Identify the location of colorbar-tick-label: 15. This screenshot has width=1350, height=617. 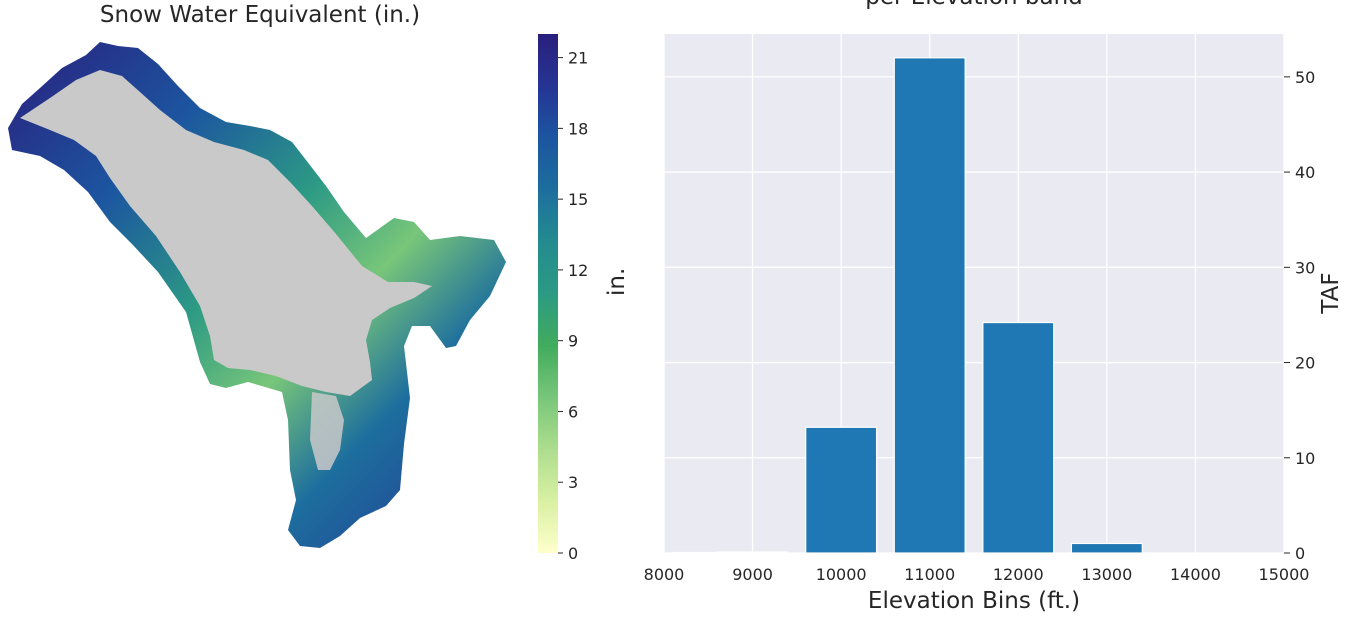
(578, 199).